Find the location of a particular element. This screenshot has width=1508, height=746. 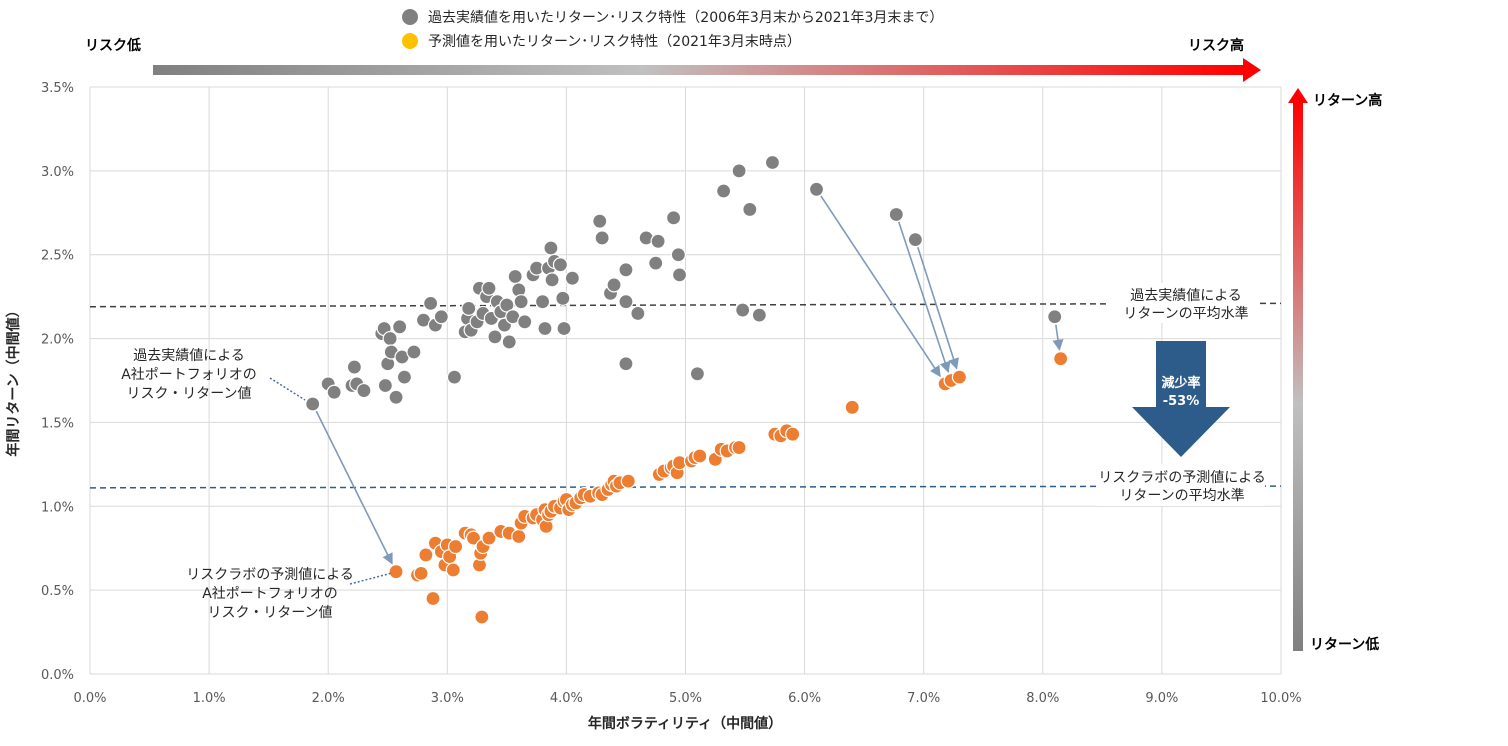

legend-label-forecast: 予測値を用いたリターン･リスク特性（2021年3月末時点） is located at coordinates (614, 42).